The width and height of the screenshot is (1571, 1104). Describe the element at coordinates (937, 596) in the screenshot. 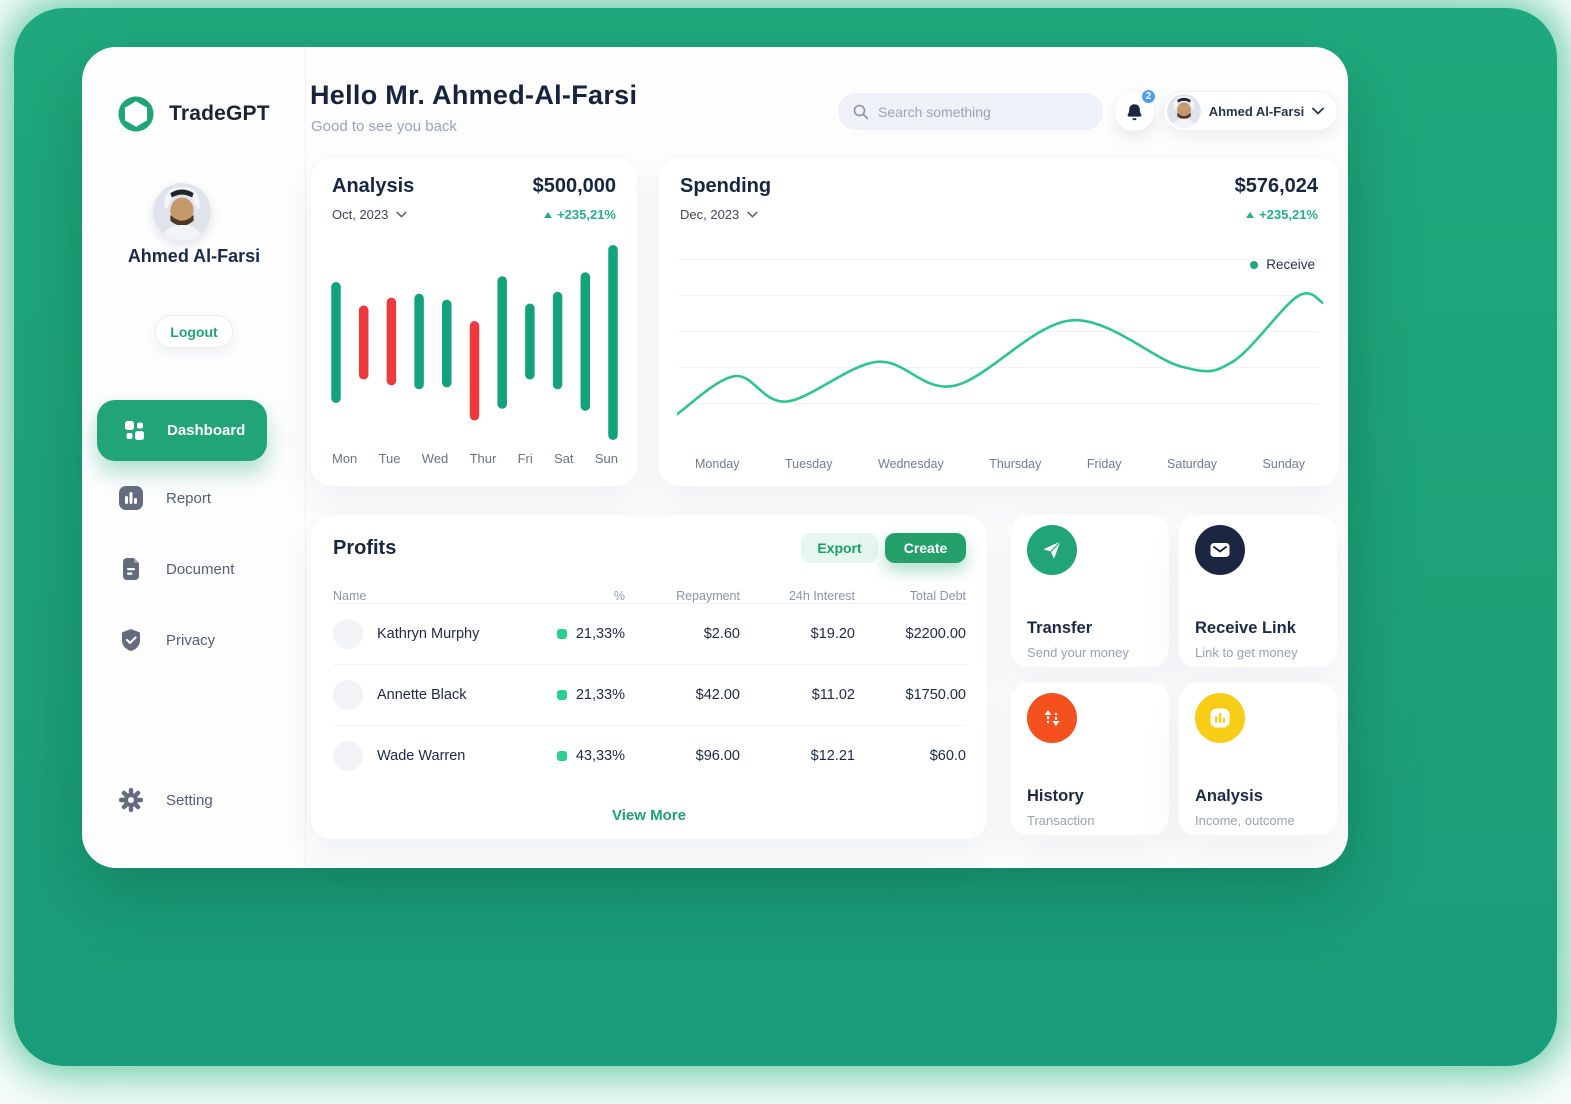

I see `column-header: Total Debt` at that location.